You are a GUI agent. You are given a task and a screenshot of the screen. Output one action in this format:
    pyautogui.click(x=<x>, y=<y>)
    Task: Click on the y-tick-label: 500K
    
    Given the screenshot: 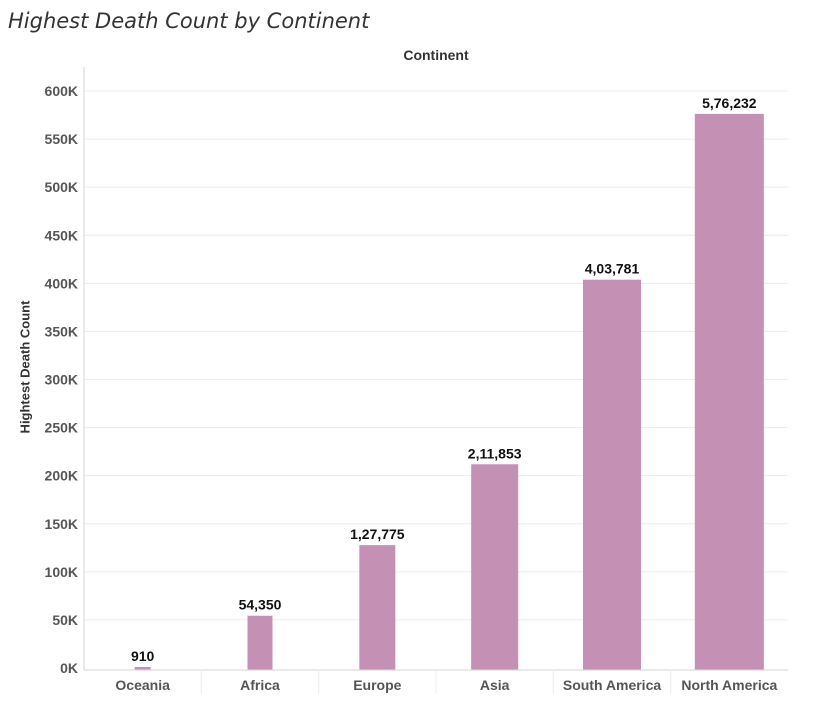 What is the action you would take?
    pyautogui.click(x=61, y=187)
    